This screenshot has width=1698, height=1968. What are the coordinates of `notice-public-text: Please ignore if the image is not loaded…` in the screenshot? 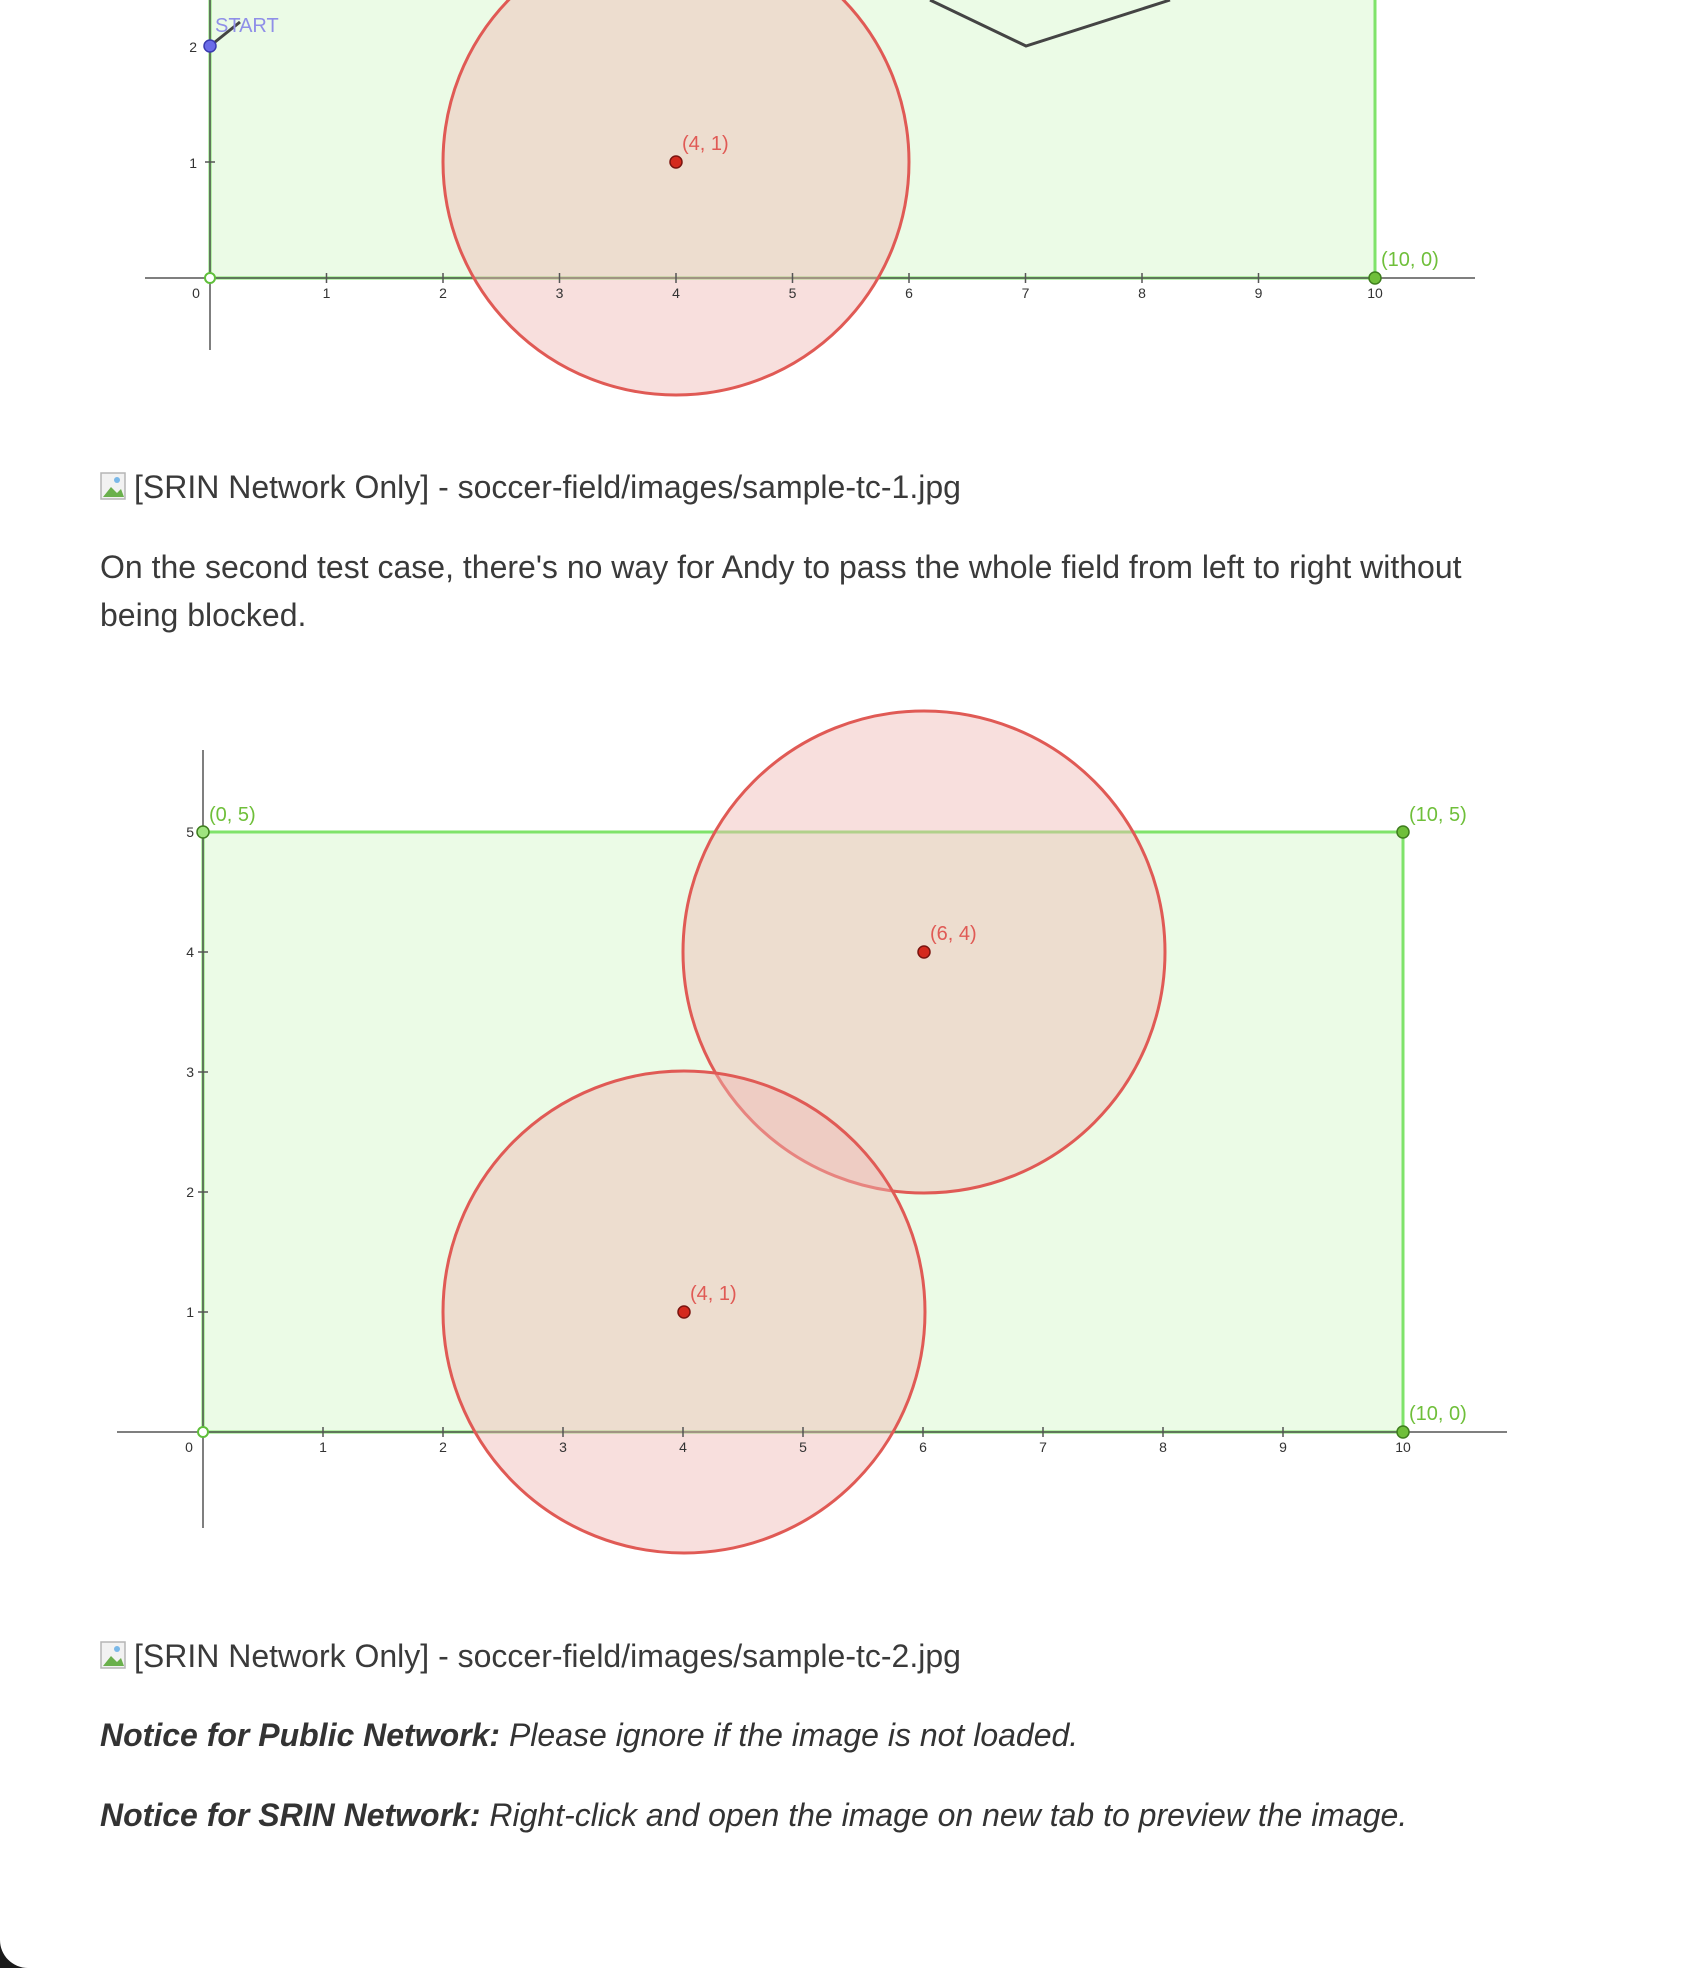 It's located at (789, 1735).